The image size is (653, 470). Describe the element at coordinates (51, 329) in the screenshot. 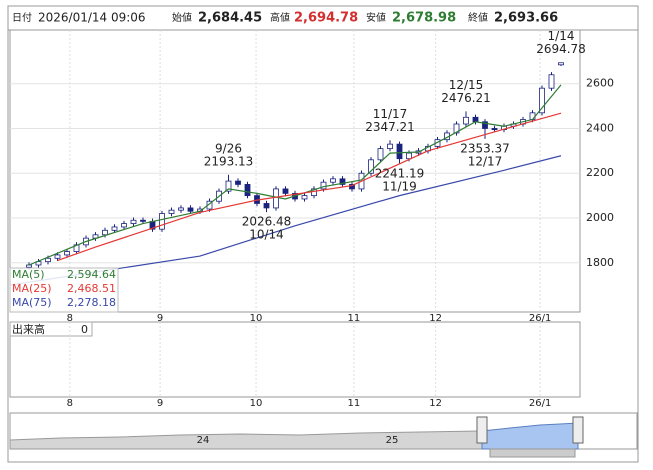

I see `volume-box` at that location.